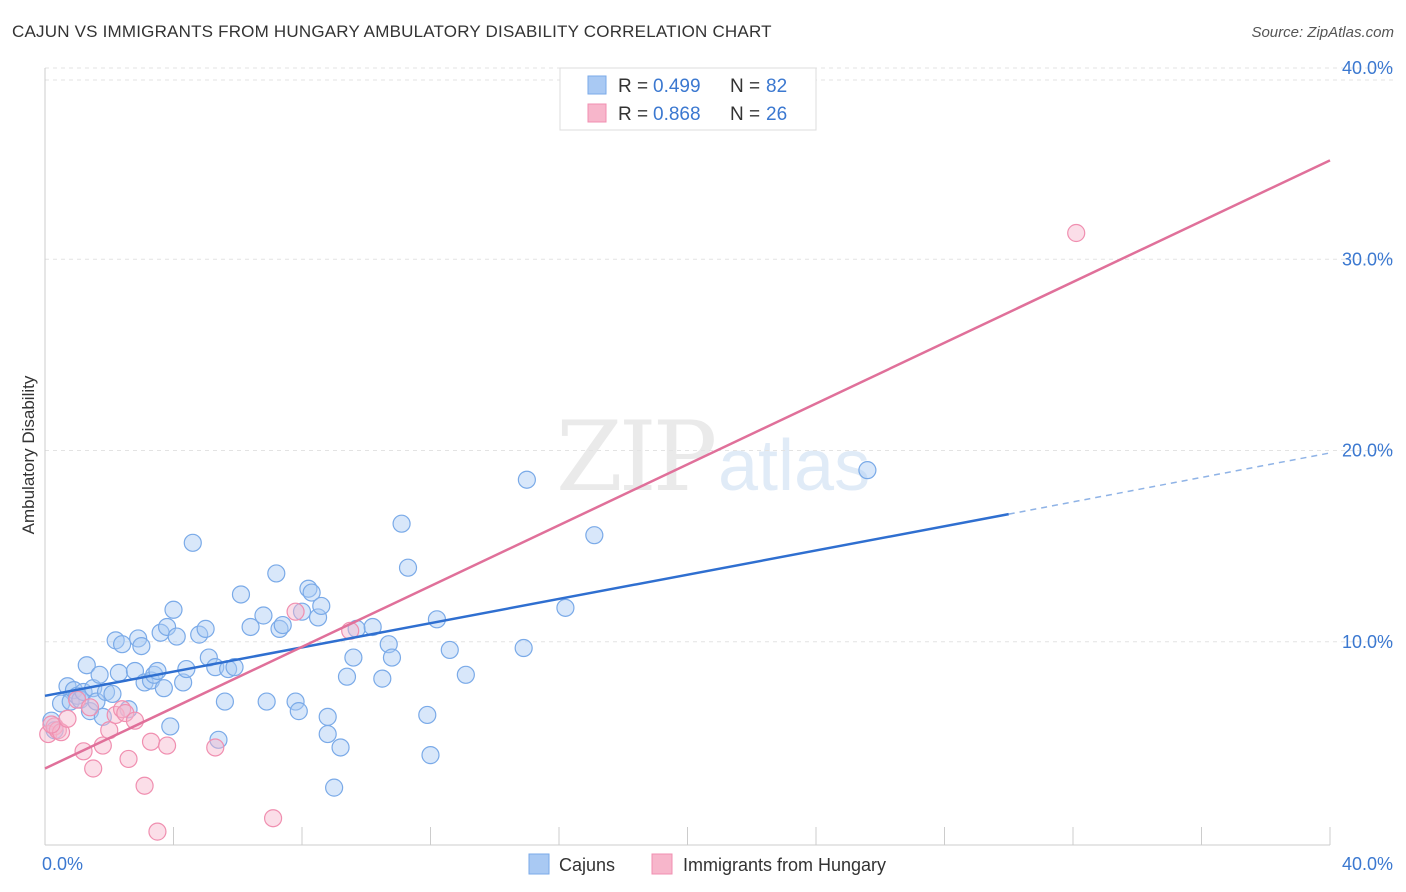  Describe the element at coordinates (662, 864) in the screenshot. I see `bottom-legend-swatch-hungary` at that location.